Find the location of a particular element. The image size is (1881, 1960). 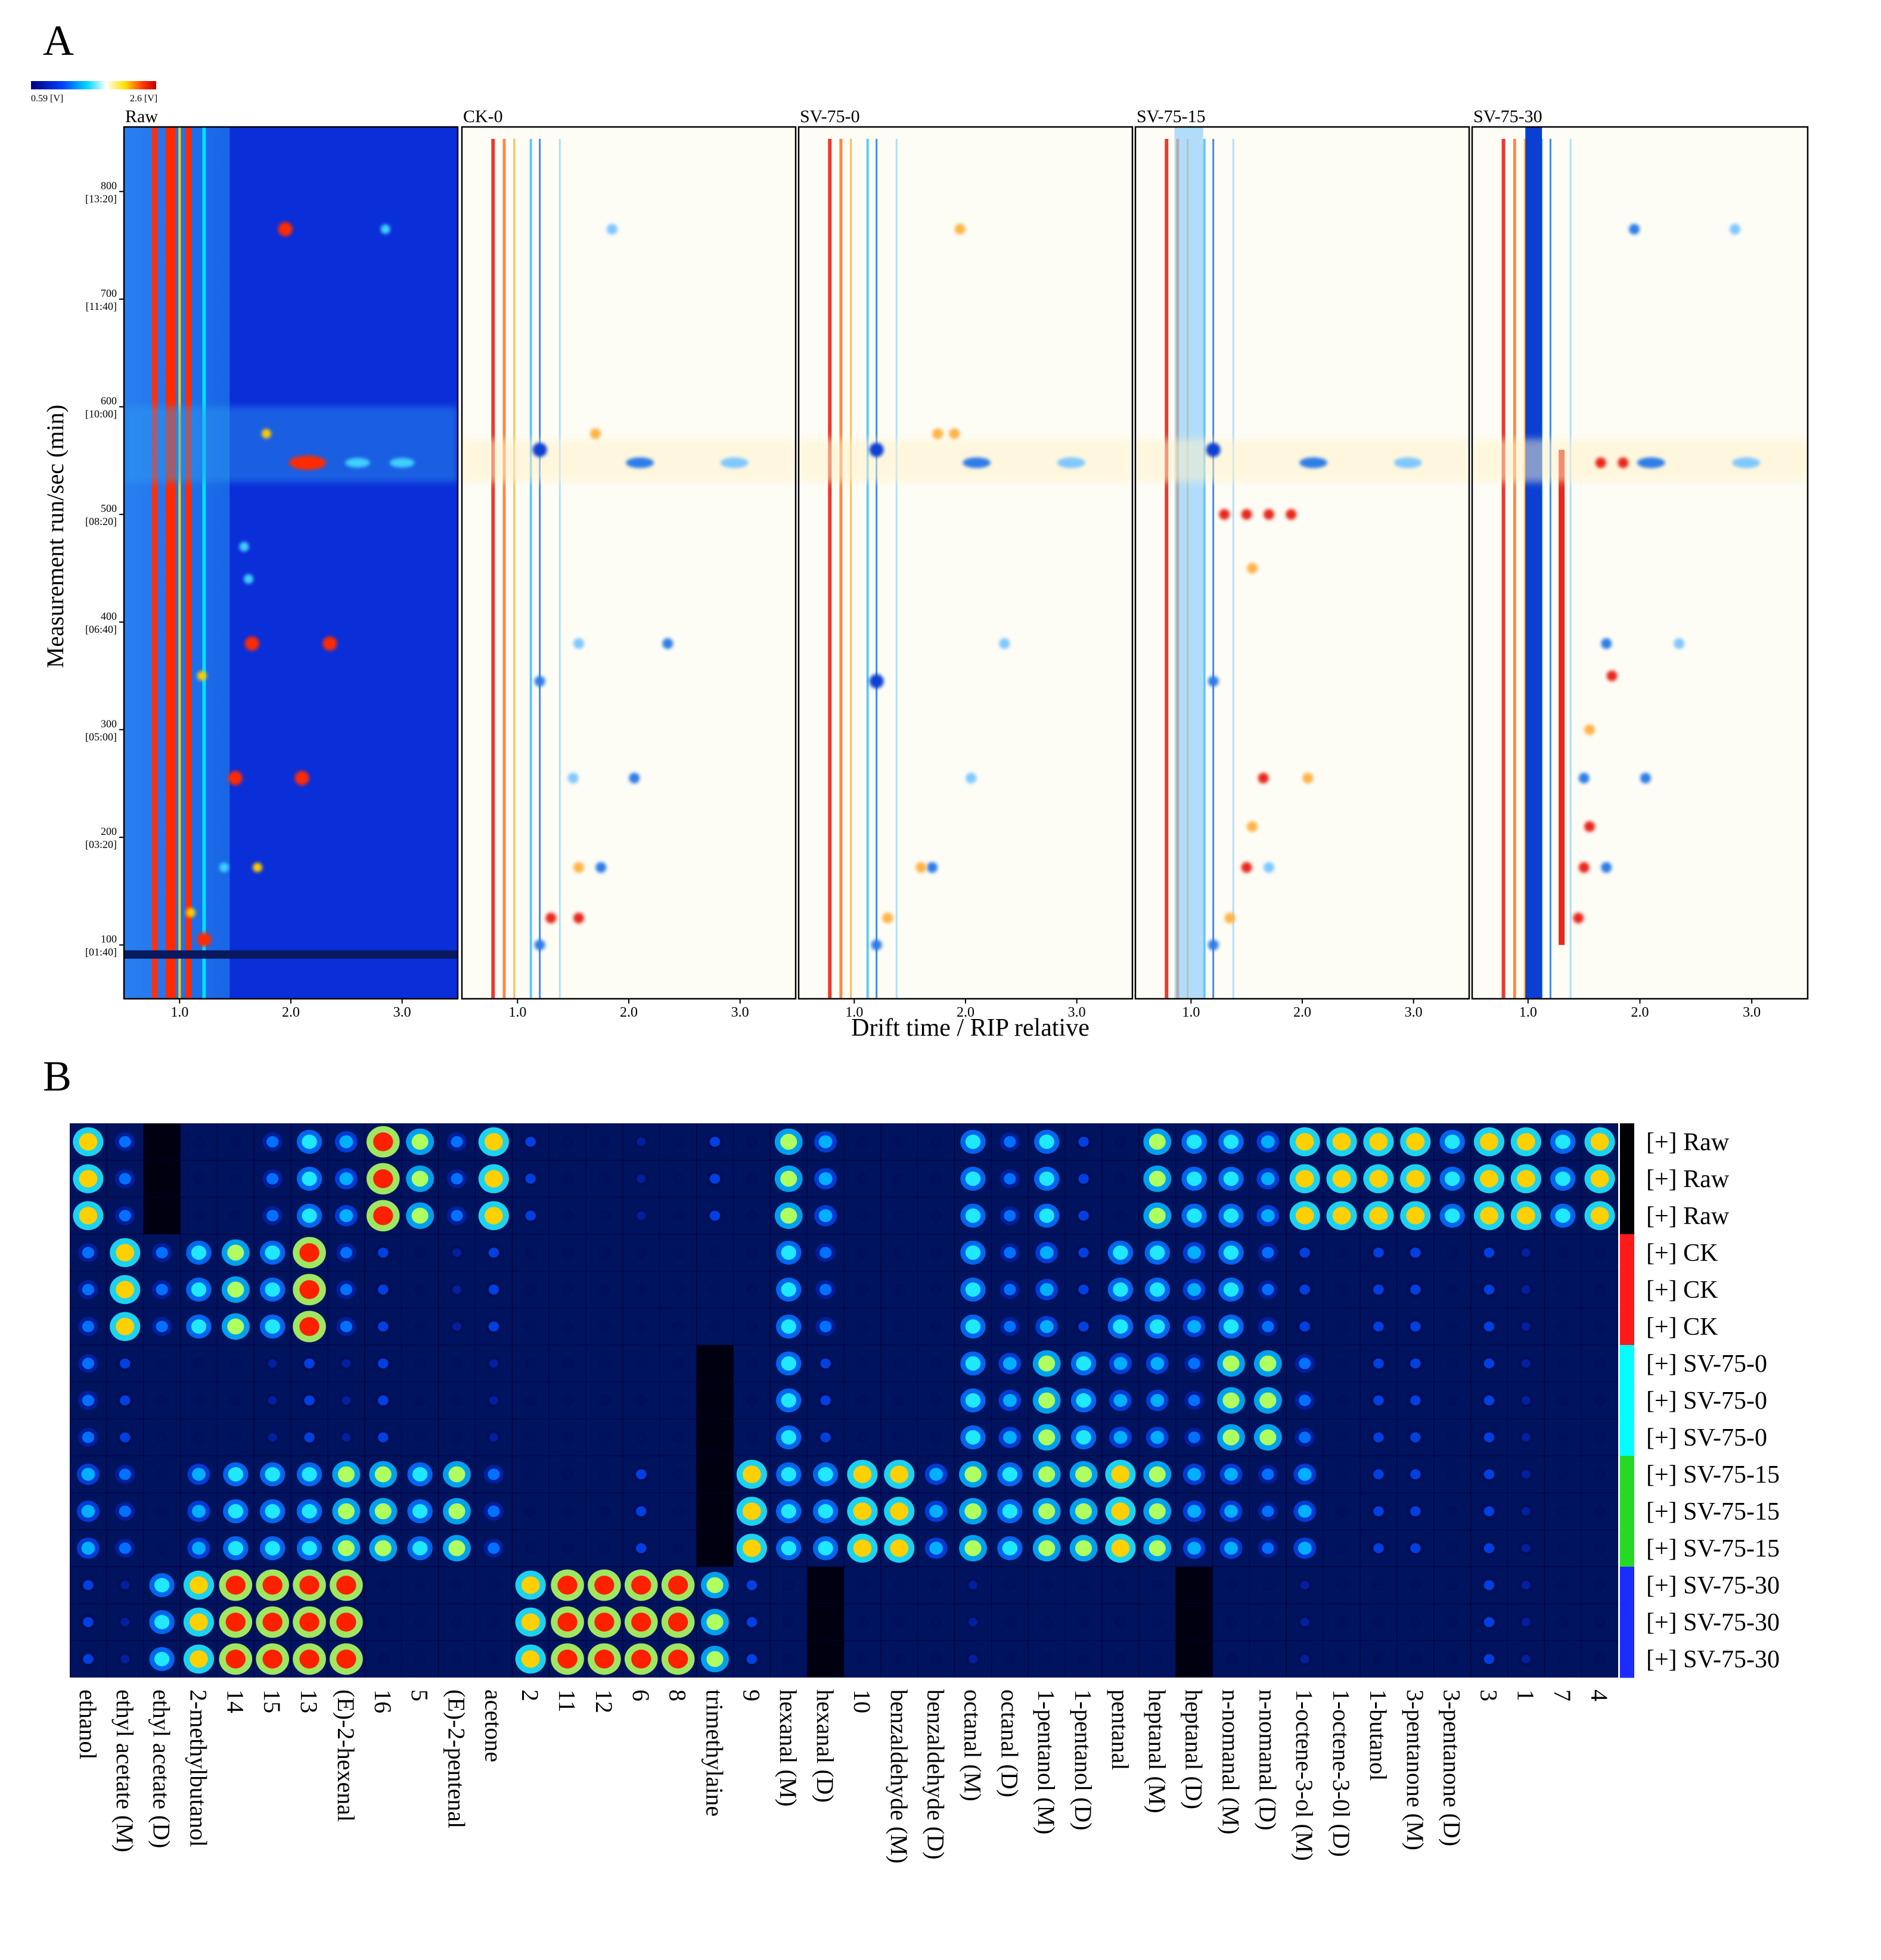

x-tick-label: 2.0 is located at coordinates (629, 1012).